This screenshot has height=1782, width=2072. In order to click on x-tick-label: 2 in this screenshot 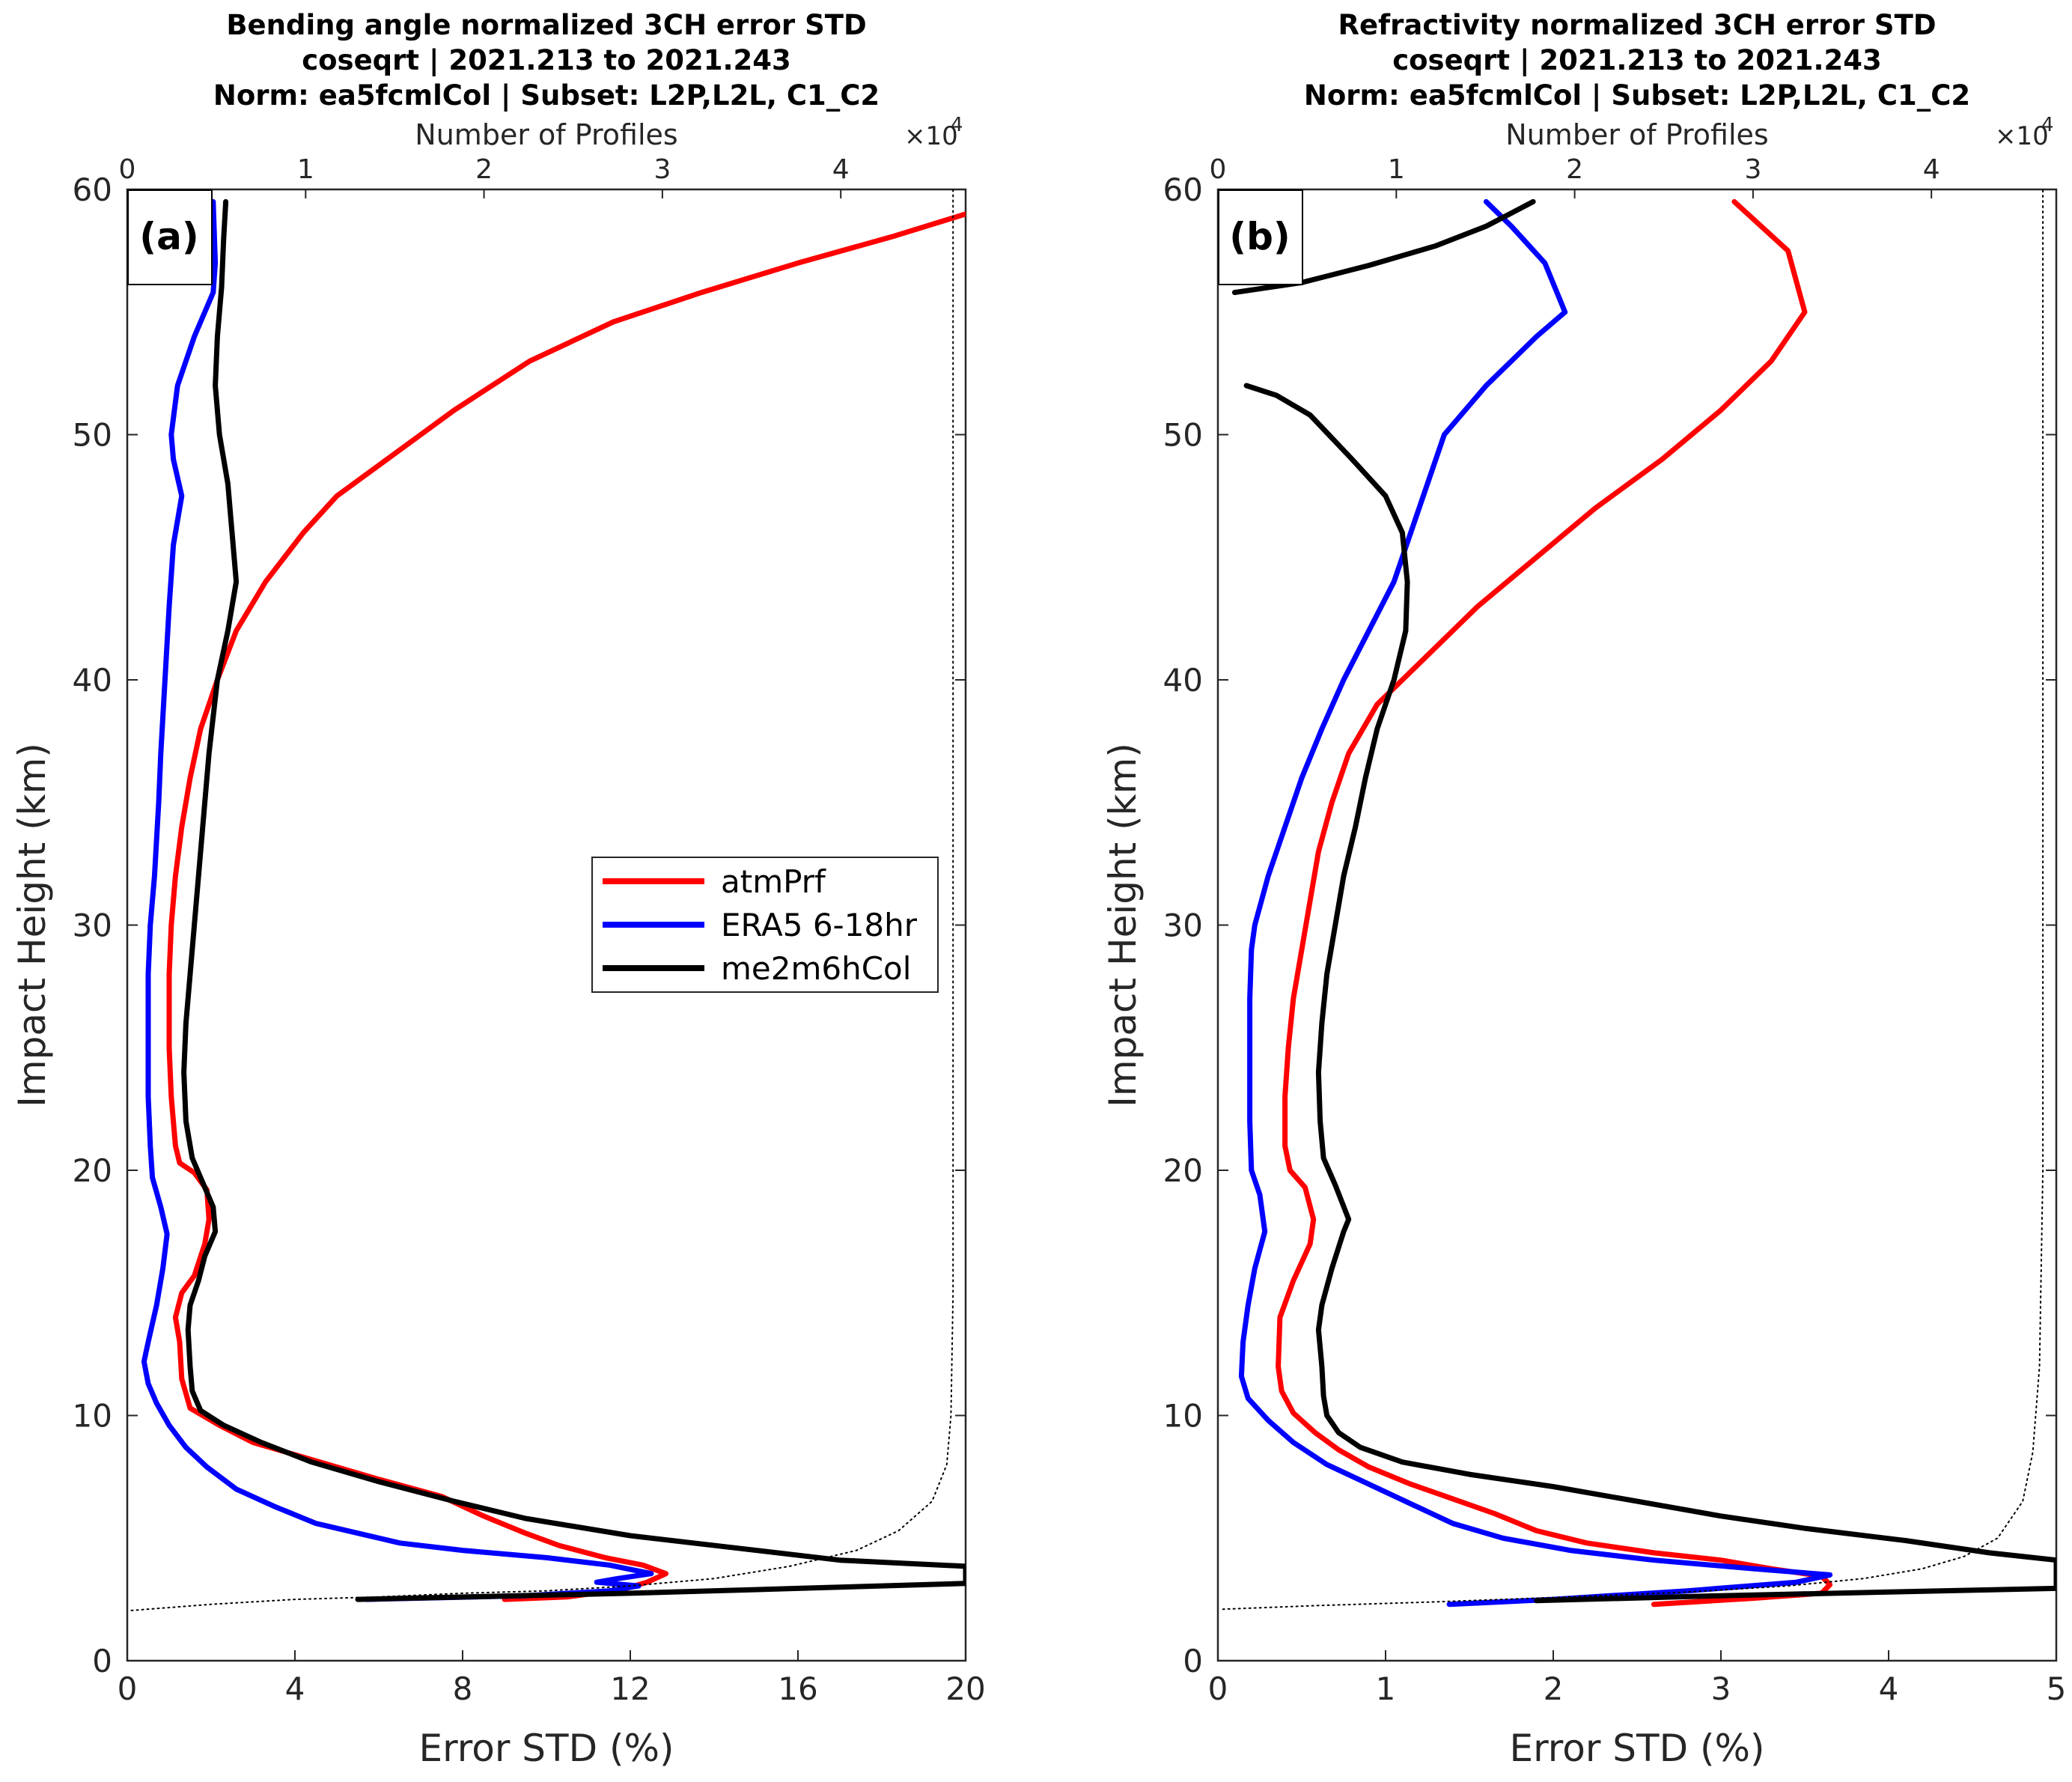, I will do `click(1554, 1688)`.